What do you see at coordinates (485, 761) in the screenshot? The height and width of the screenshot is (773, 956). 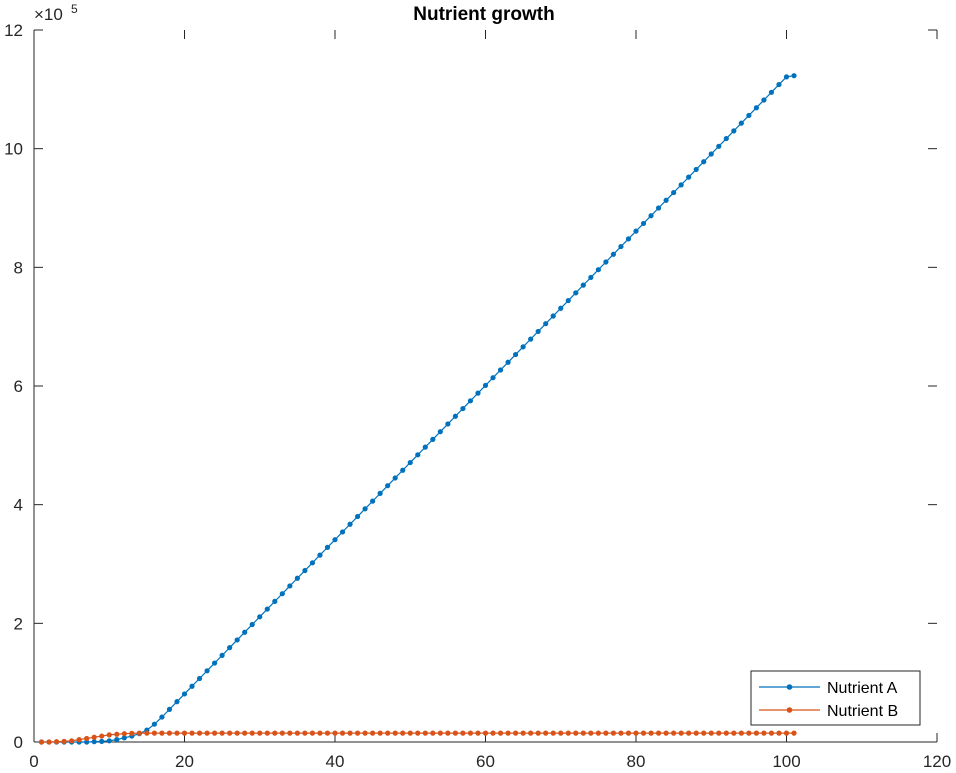 I see `x-tick-label: 60` at bounding box center [485, 761].